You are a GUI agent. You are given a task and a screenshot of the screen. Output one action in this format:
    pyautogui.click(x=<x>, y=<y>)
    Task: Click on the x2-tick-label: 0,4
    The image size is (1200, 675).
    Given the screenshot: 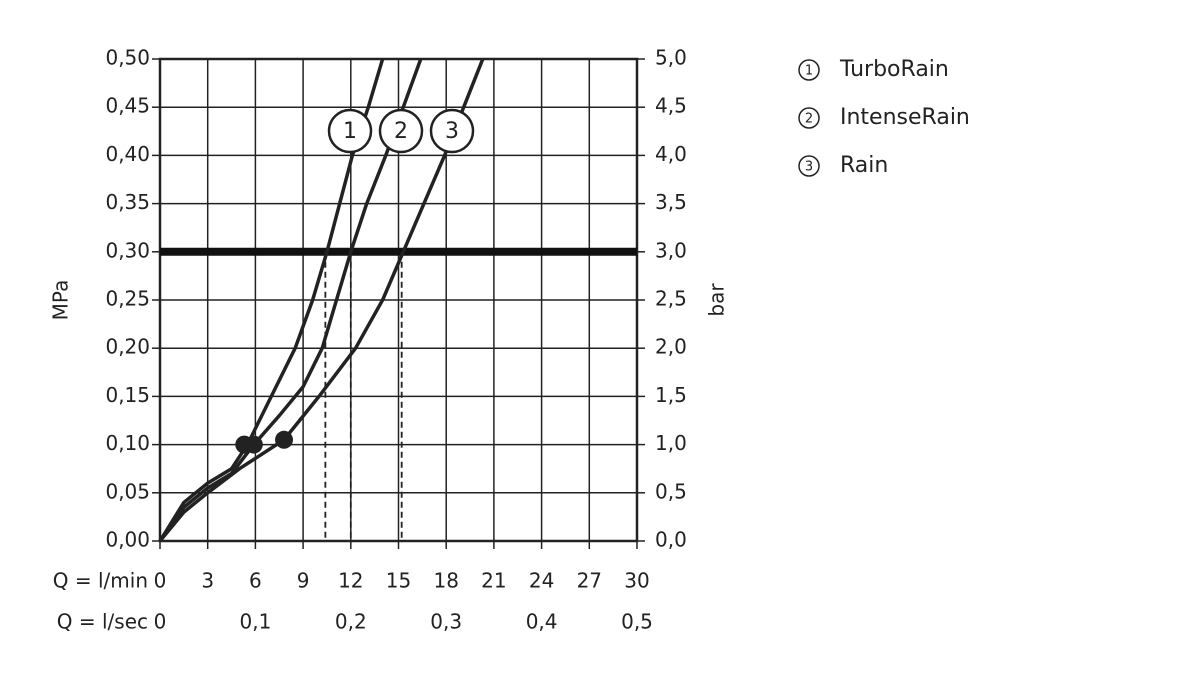 What is the action you would take?
    pyautogui.click(x=542, y=622)
    